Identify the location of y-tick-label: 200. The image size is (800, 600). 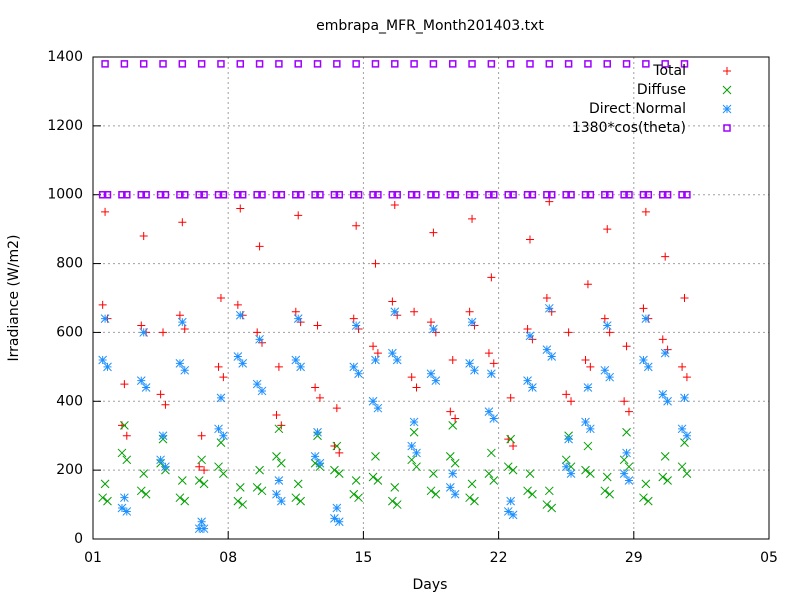
(69, 470).